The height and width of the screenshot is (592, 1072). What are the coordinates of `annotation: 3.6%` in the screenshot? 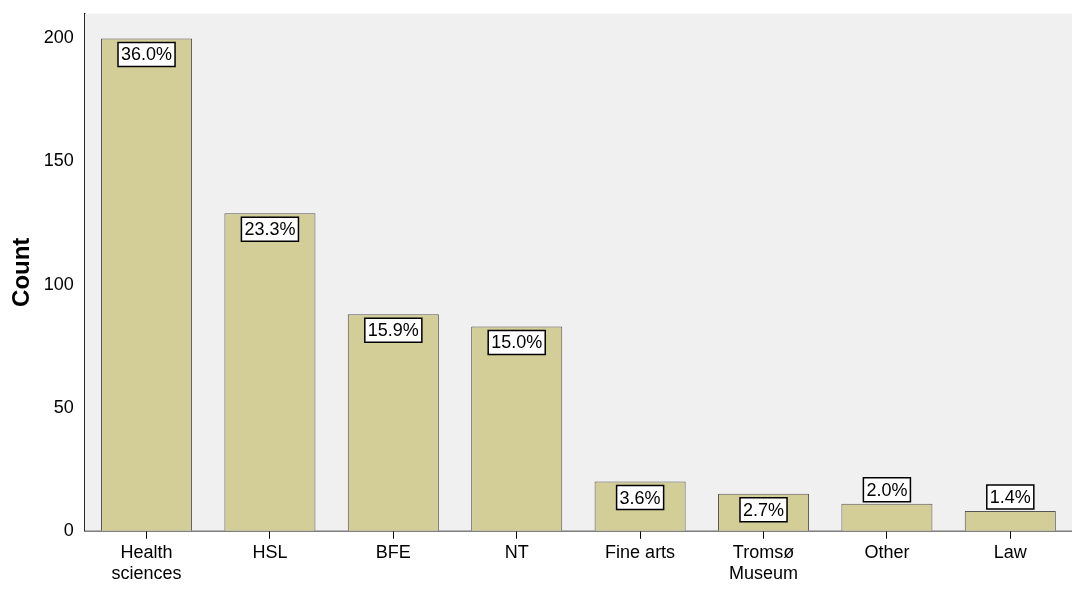 It's located at (640, 497).